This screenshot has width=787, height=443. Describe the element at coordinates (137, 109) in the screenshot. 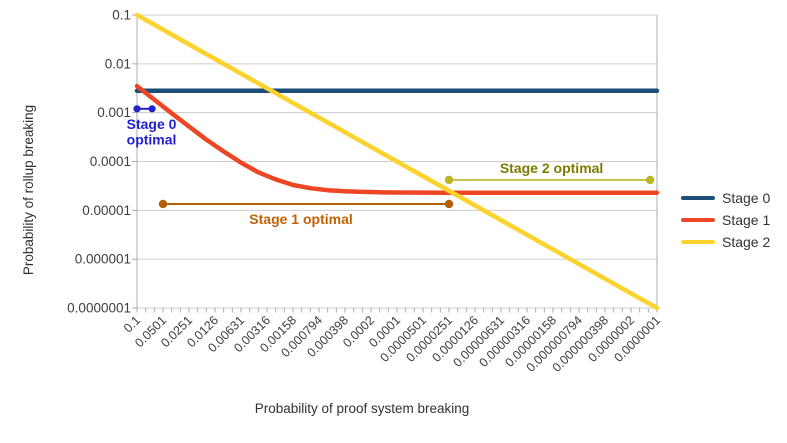

I see `stage0-optimal-dot-start` at that location.